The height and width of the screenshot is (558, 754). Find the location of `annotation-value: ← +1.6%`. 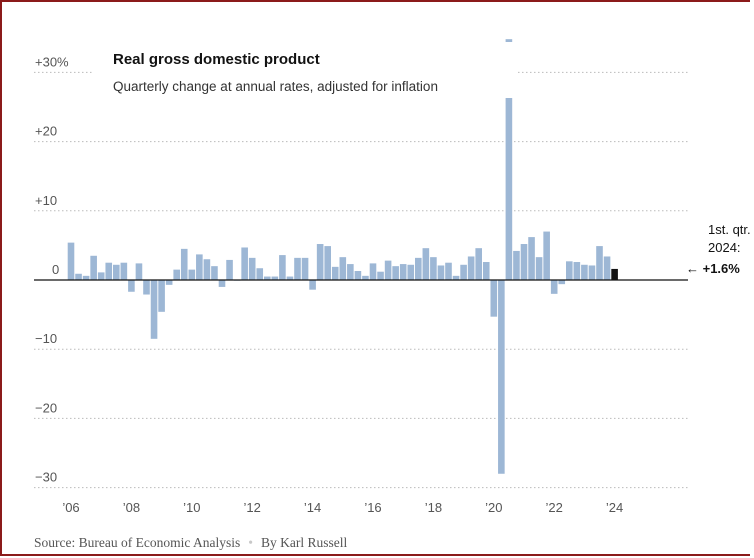

annotation-value: ← +1.6% is located at coordinates (713, 268).